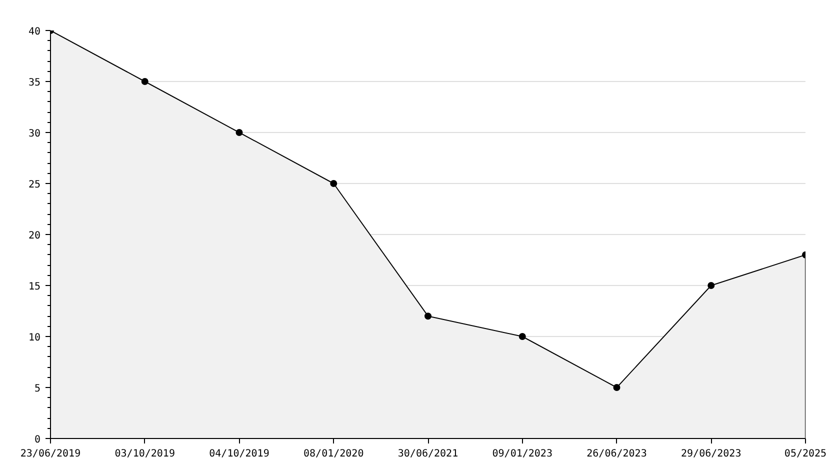  What do you see at coordinates (34, 83) in the screenshot?
I see `y-tick-label: 35` at bounding box center [34, 83].